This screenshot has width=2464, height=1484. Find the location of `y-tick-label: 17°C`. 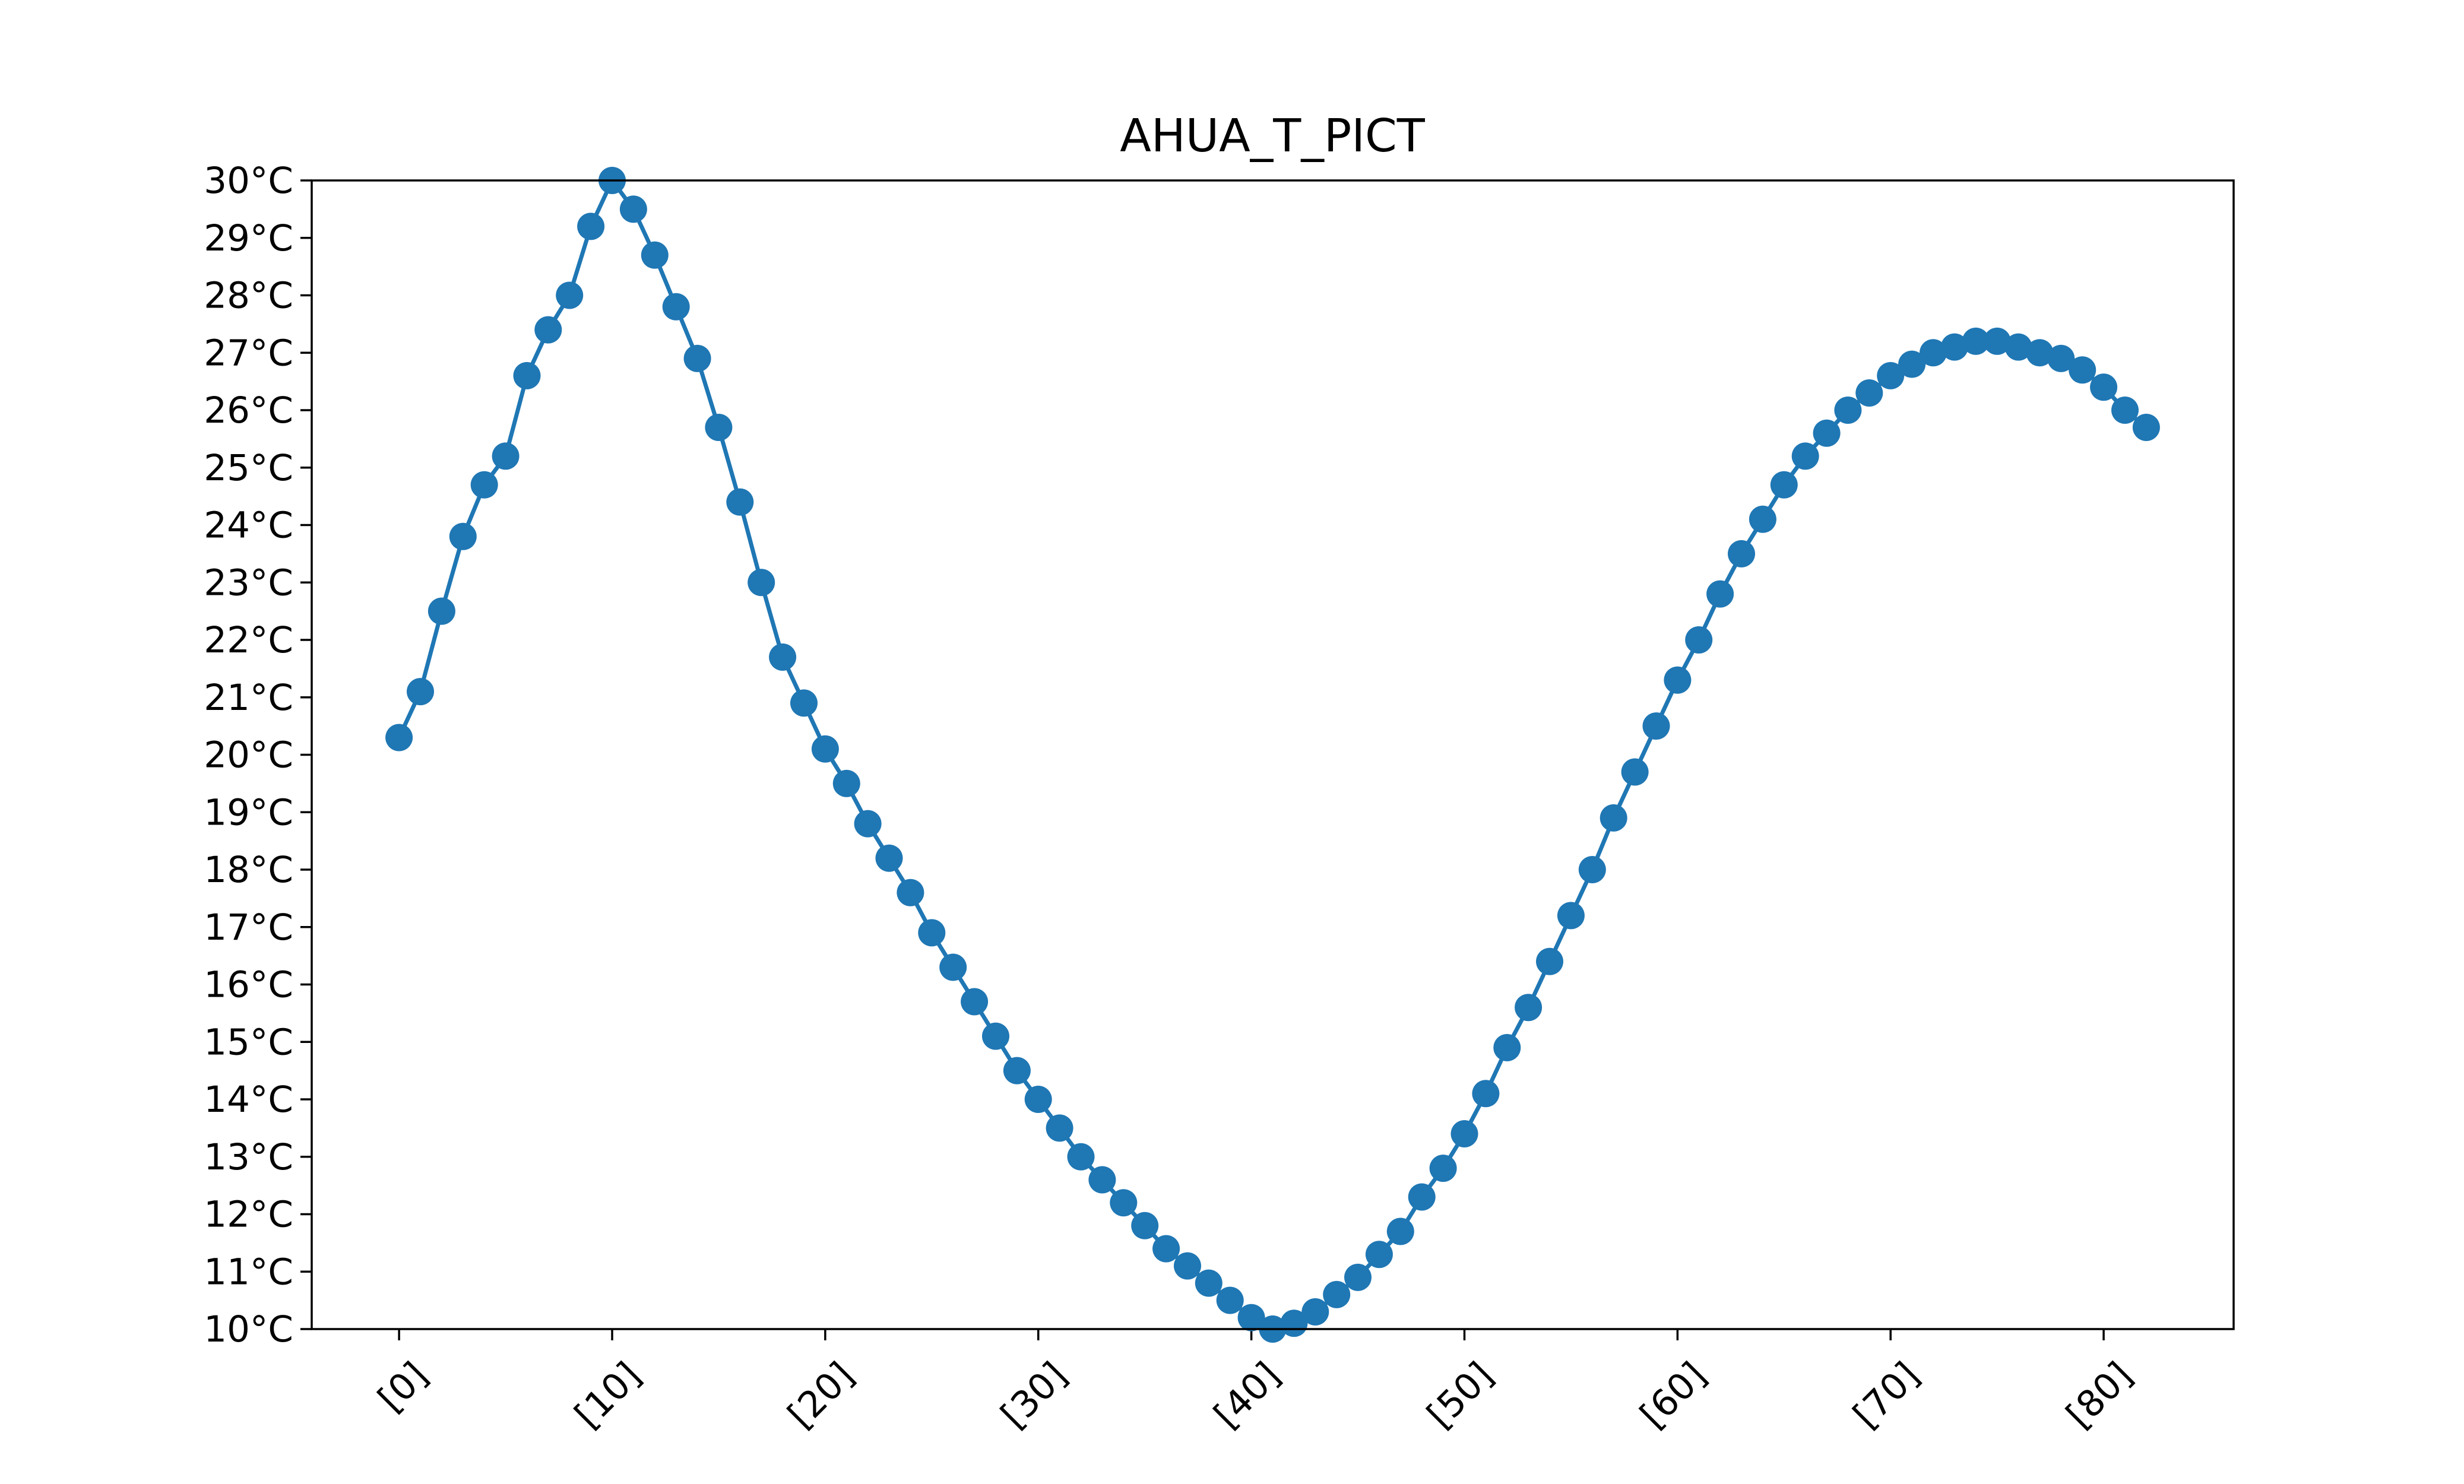

y-tick-label: 17°C is located at coordinates (248, 927).